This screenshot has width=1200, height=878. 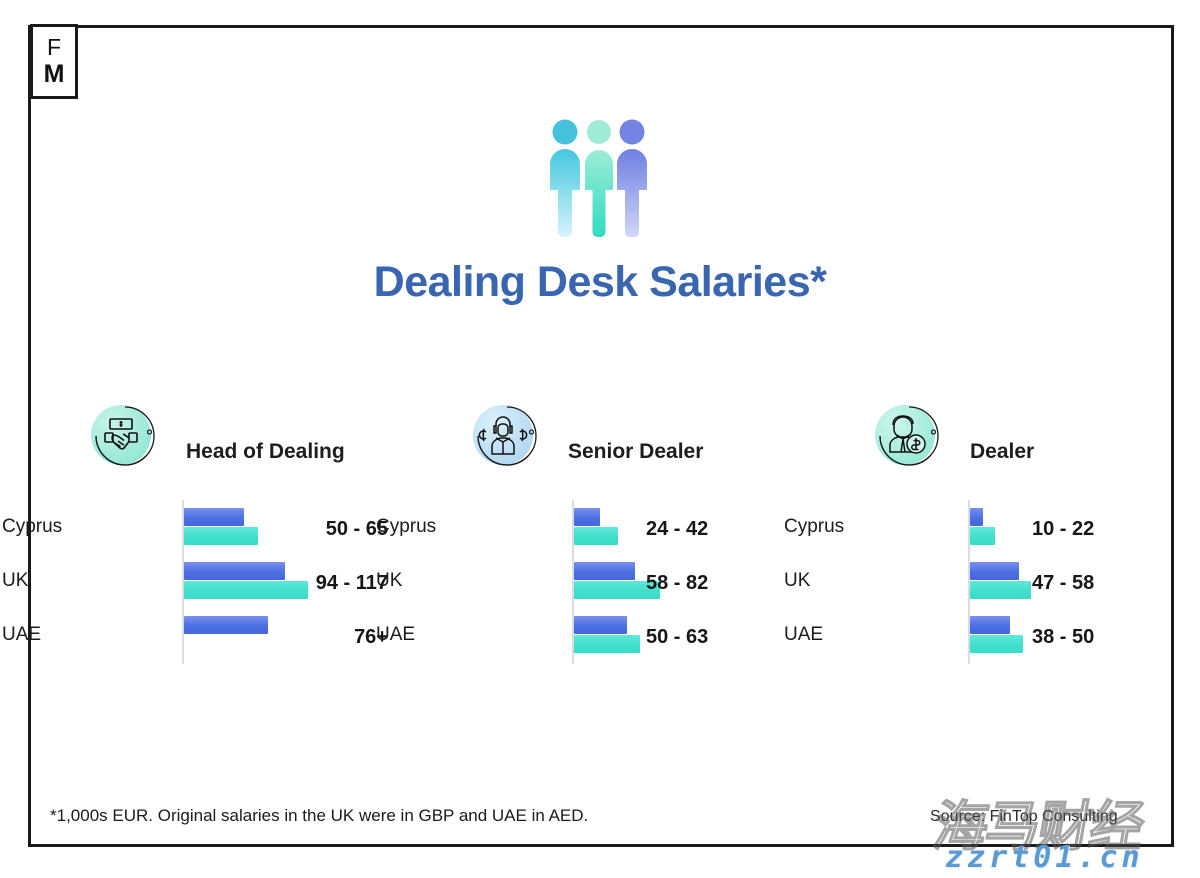 I want to click on page-title: Dealing Desk Salaries*, so click(x=600, y=282).